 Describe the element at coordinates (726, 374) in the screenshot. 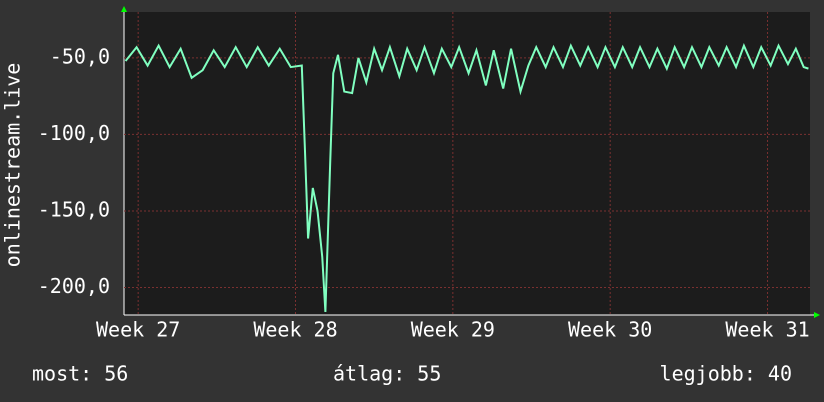

I see `stat-best: legjobb: 40` at that location.